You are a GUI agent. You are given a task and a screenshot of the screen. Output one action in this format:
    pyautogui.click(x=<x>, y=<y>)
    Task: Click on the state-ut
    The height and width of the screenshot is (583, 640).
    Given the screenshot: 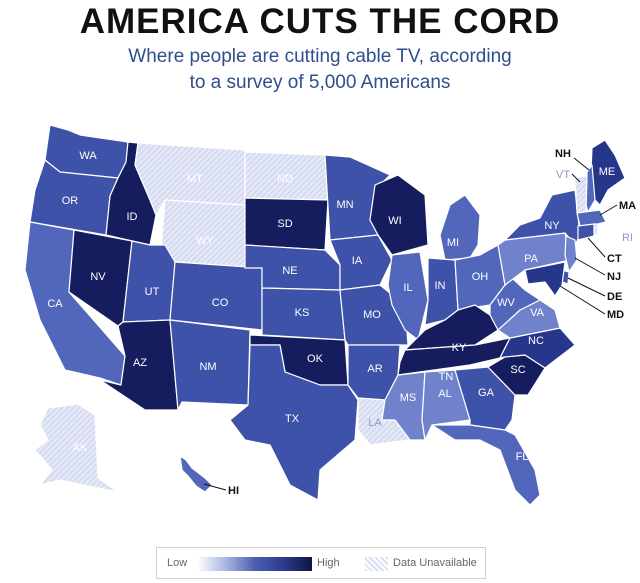 What is the action you would take?
    pyautogui.click(x=149, y=281)
    